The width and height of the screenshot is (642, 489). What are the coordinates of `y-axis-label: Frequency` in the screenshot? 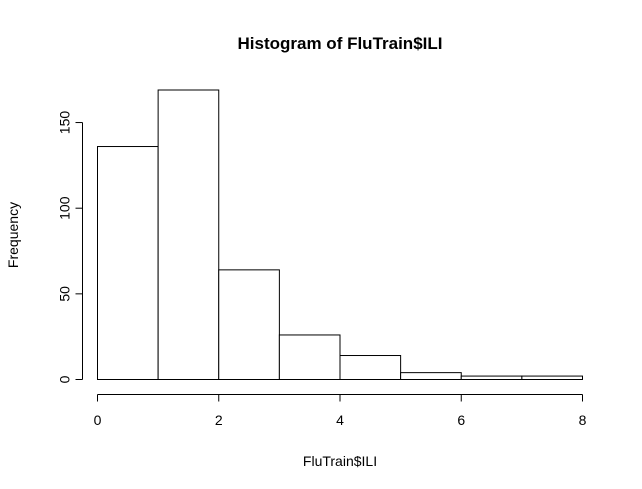 It's located at (13, 235).